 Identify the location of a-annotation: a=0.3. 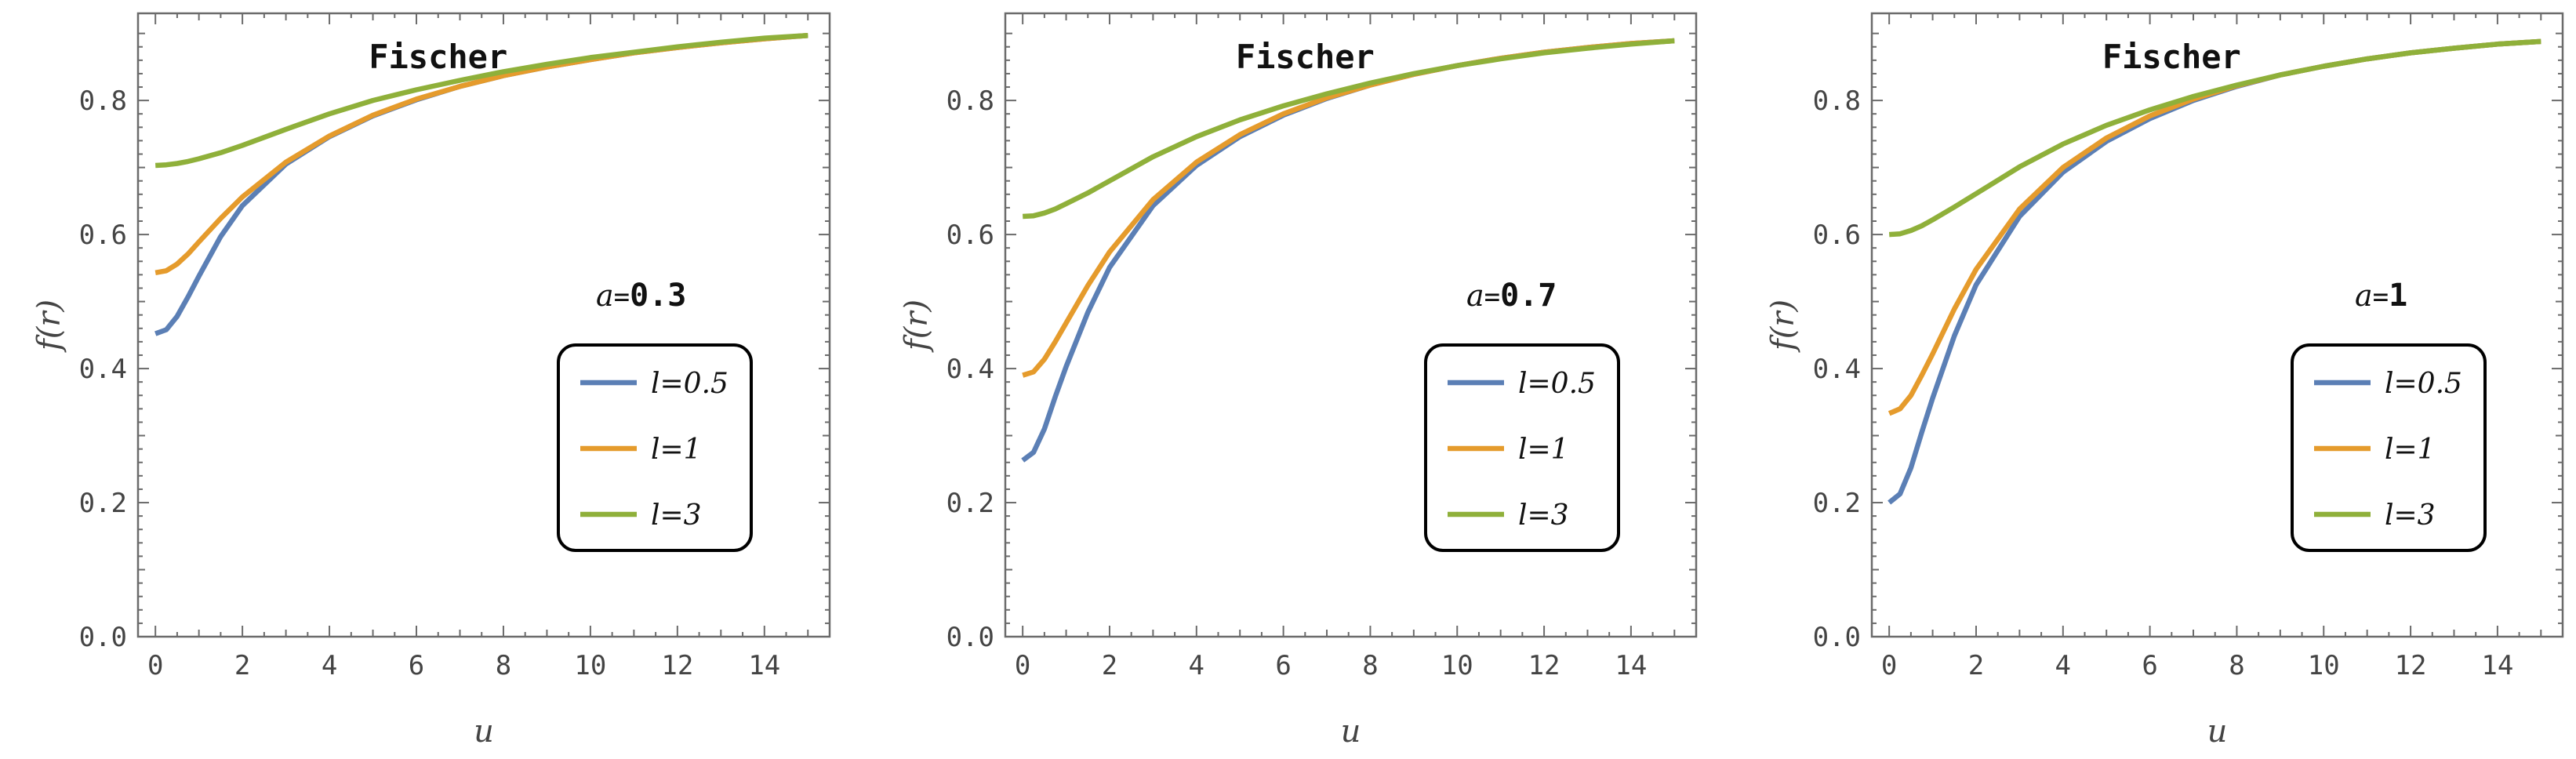
(641, 296).